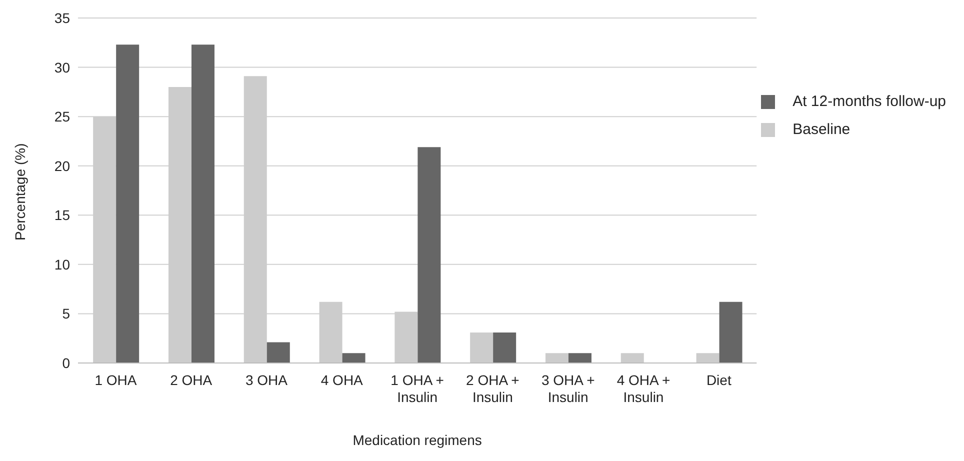 The width and height of the screenshot is (964, 461). What do you see at coordinates (643, 388) in the screenshot?
I see `x-tick-label: 4 OHA + Insulin` at bounding box center [643, 388].